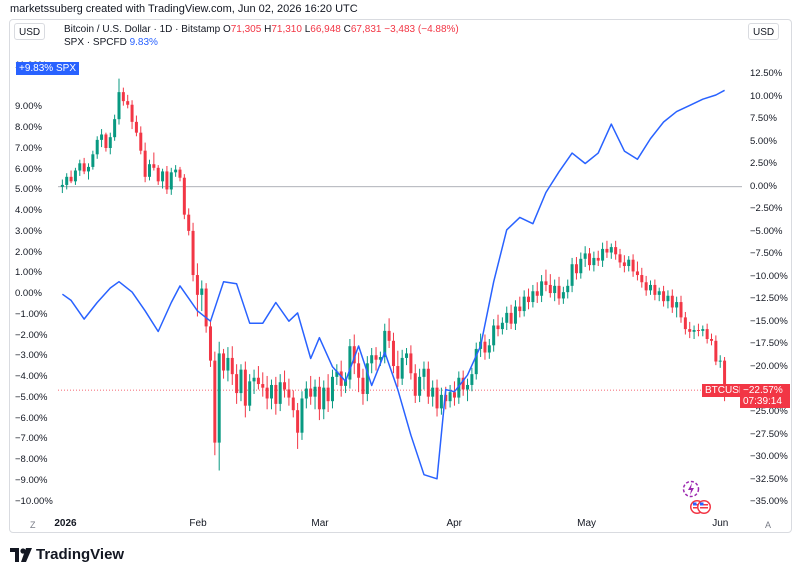 The height and width of the screenshot is (577, 800). I want to click on right-axis-tick: −15.00%, so click(769, 321).